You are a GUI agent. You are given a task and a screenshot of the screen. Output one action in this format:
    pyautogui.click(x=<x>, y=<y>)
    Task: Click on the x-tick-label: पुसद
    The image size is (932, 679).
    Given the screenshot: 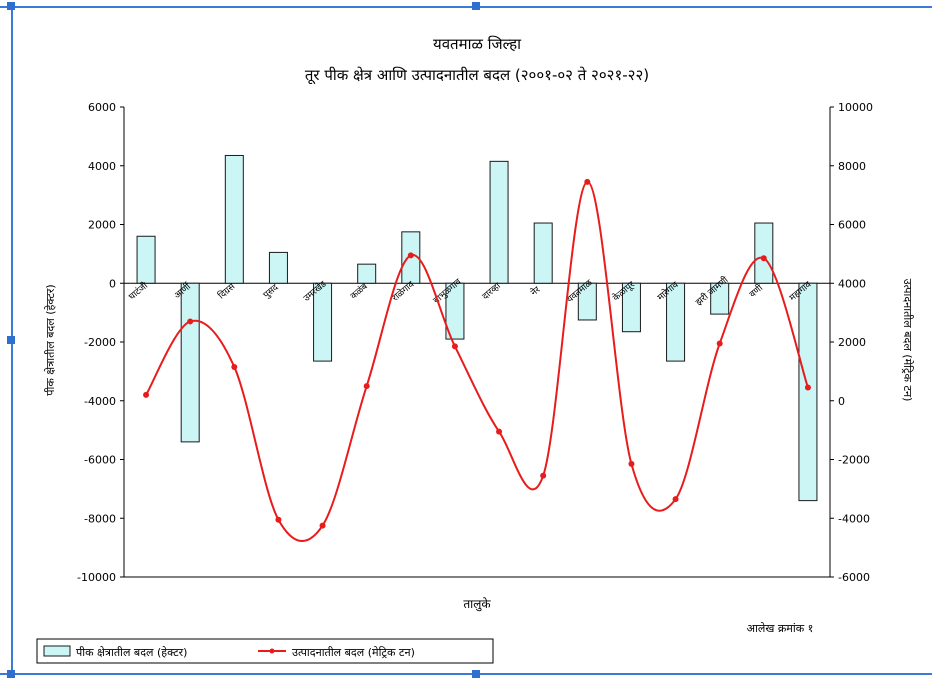 What is the action you would take?
    pyautogui.click(x=271, y=292)
    